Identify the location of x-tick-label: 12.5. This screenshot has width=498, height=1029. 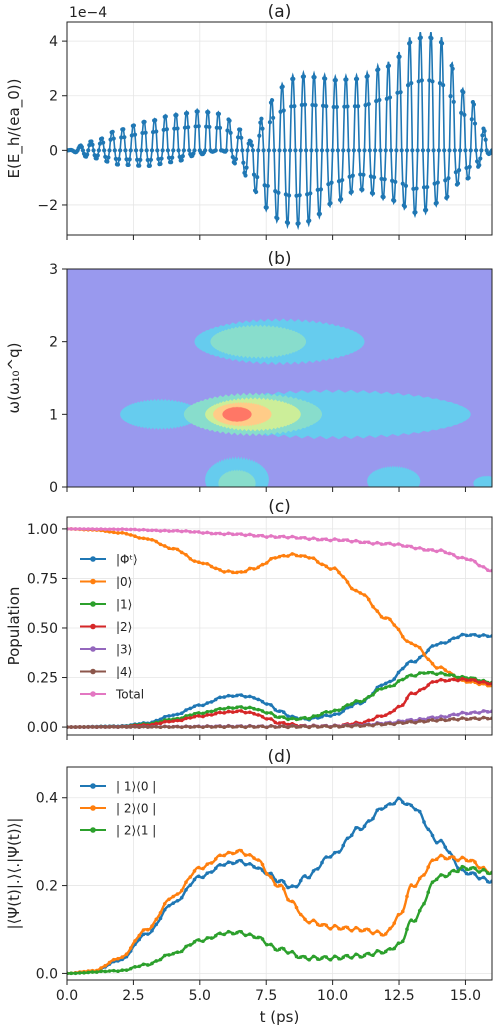
(398, 996).